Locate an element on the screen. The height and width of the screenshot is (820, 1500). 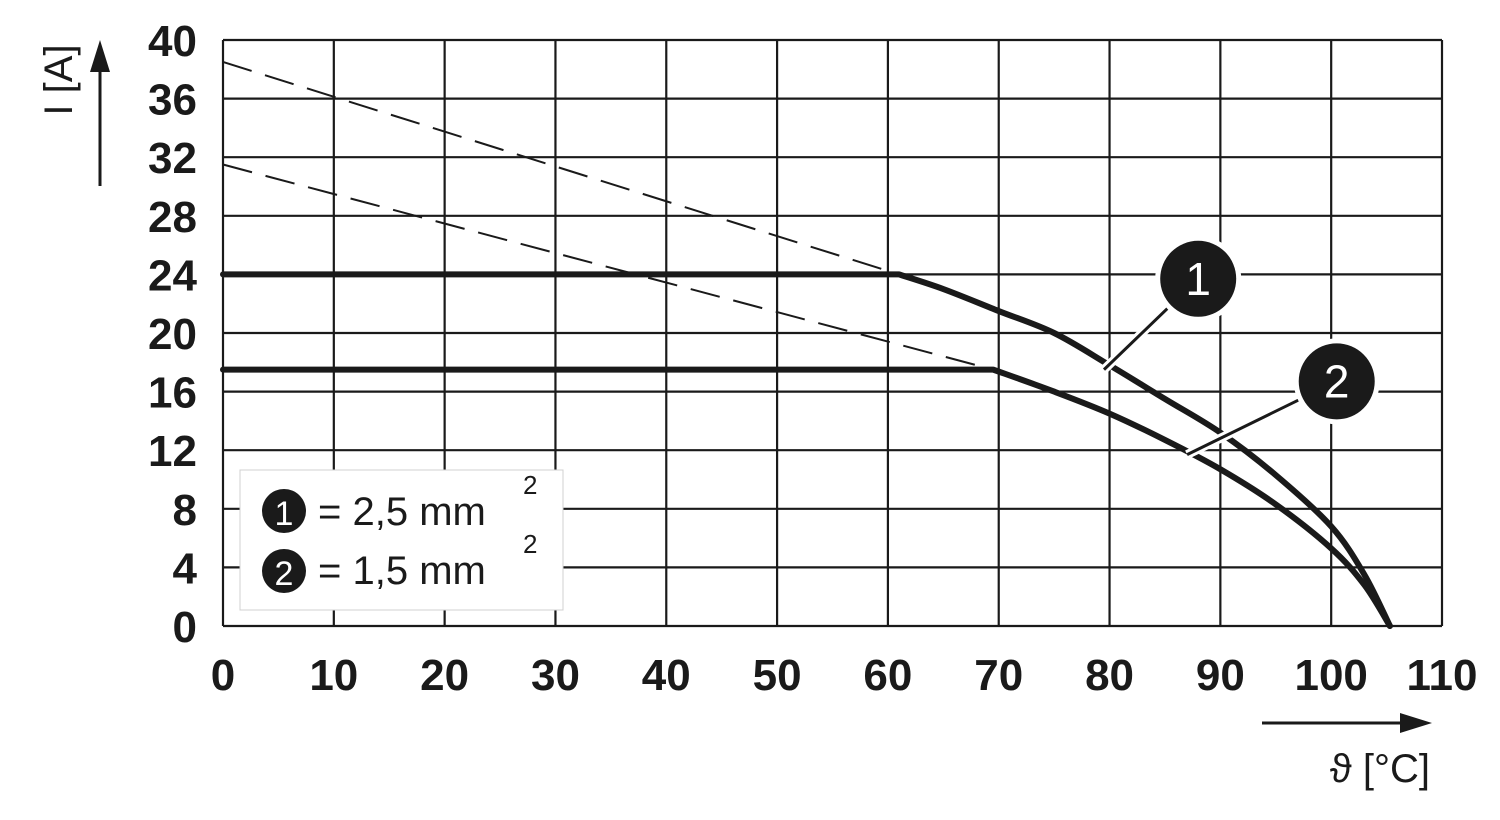
x-axis-label-group: ϑ [°C] is located at coordinates (1347, 752).